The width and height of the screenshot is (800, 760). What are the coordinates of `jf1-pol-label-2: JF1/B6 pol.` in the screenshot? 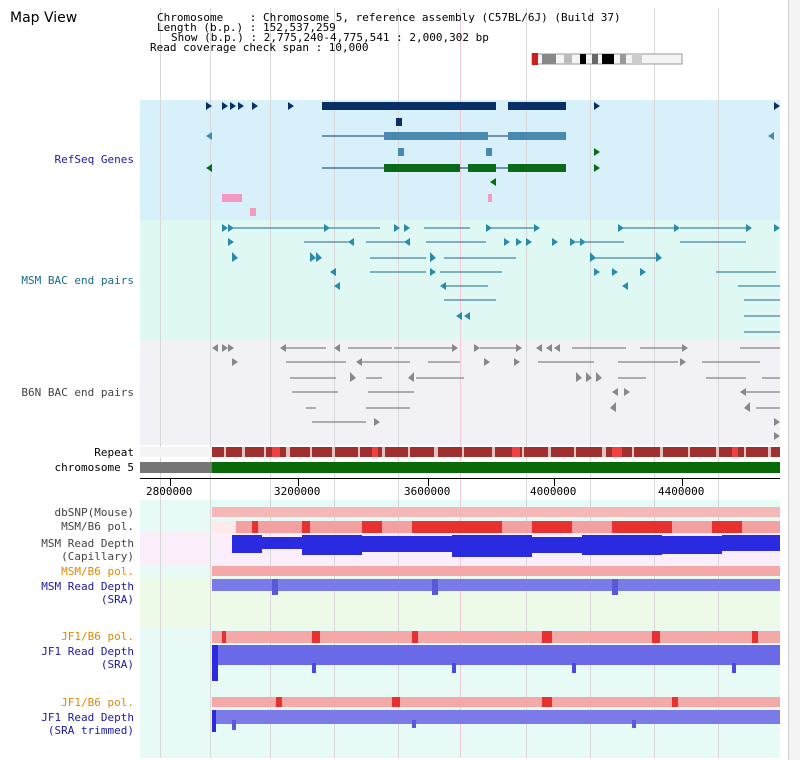 It's located at (97, 702).